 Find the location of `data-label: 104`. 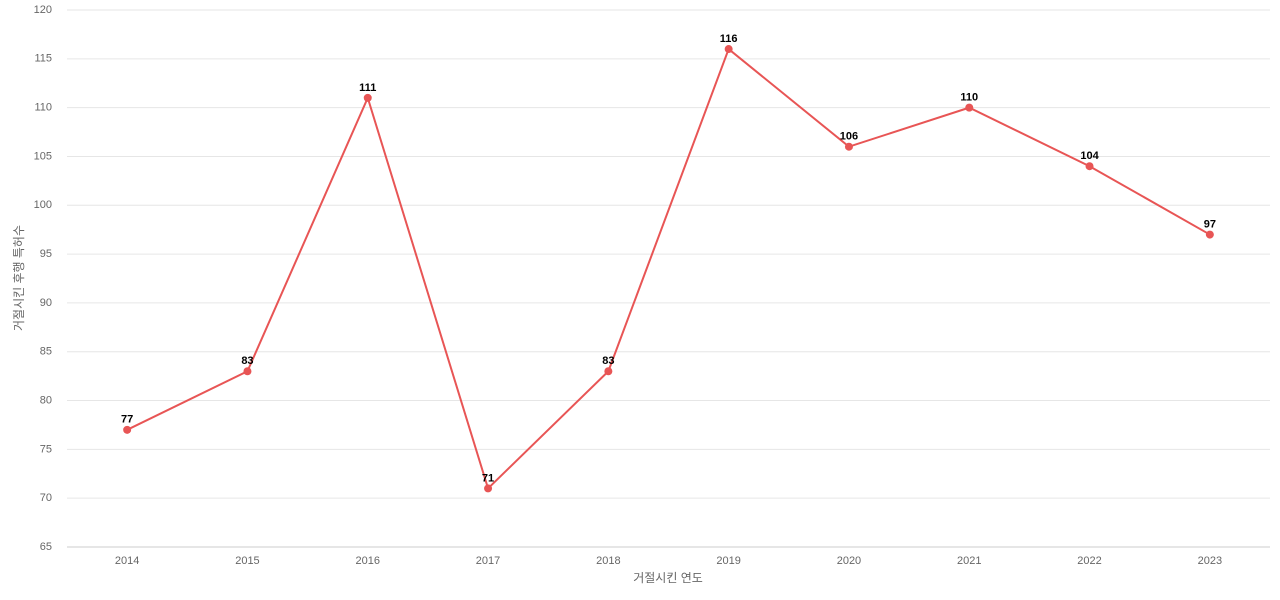

data-label: 104 is located at coordinates (1089, 156).